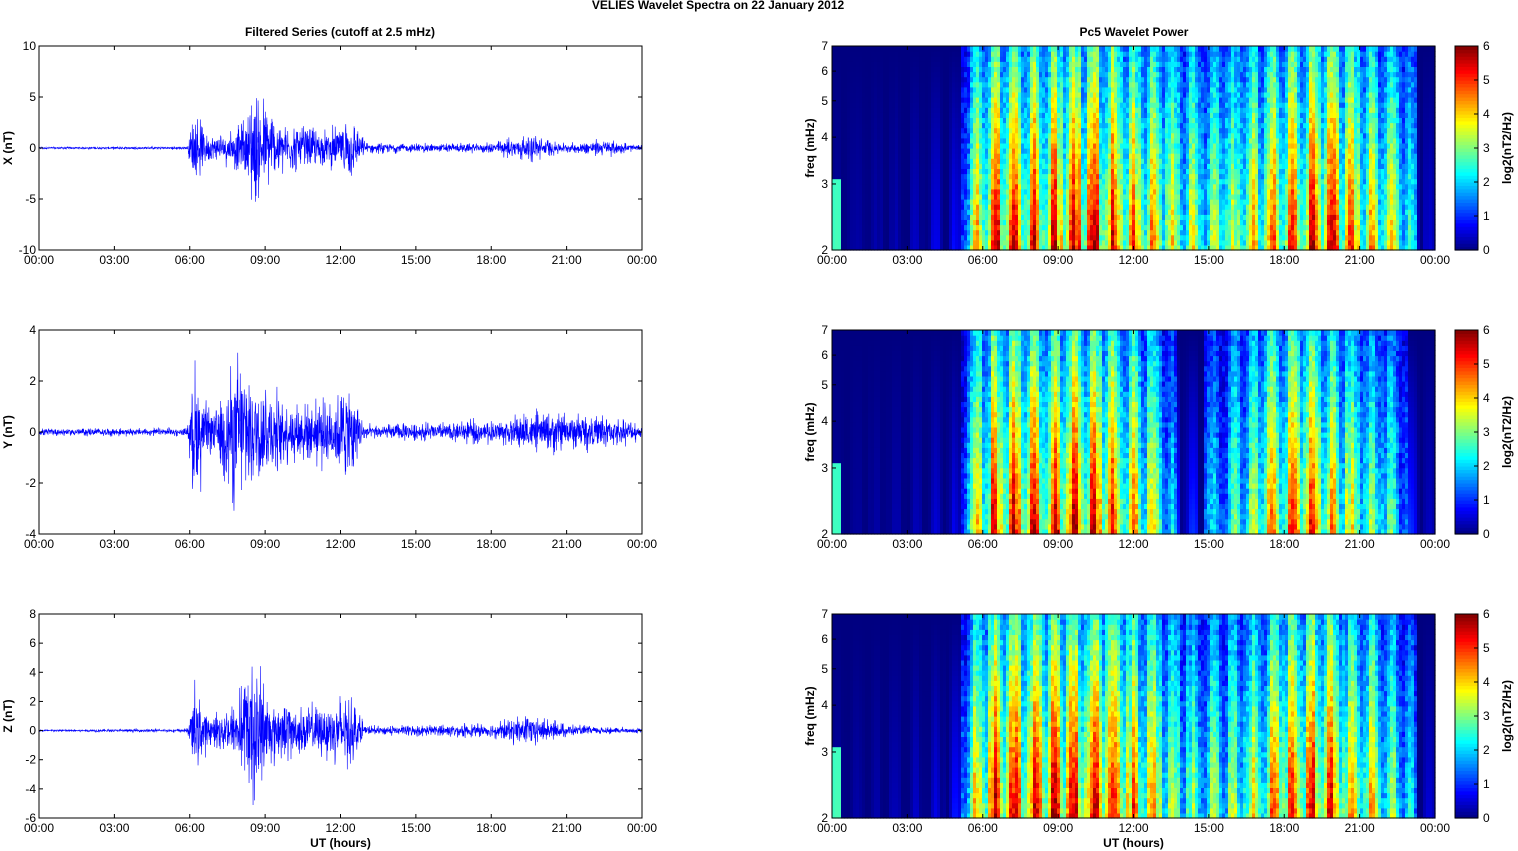  What do you see at coordinates (8, 148) in the screenshot?
I see `y-axis-label: X (nT)` at bounding box center [8, 148].